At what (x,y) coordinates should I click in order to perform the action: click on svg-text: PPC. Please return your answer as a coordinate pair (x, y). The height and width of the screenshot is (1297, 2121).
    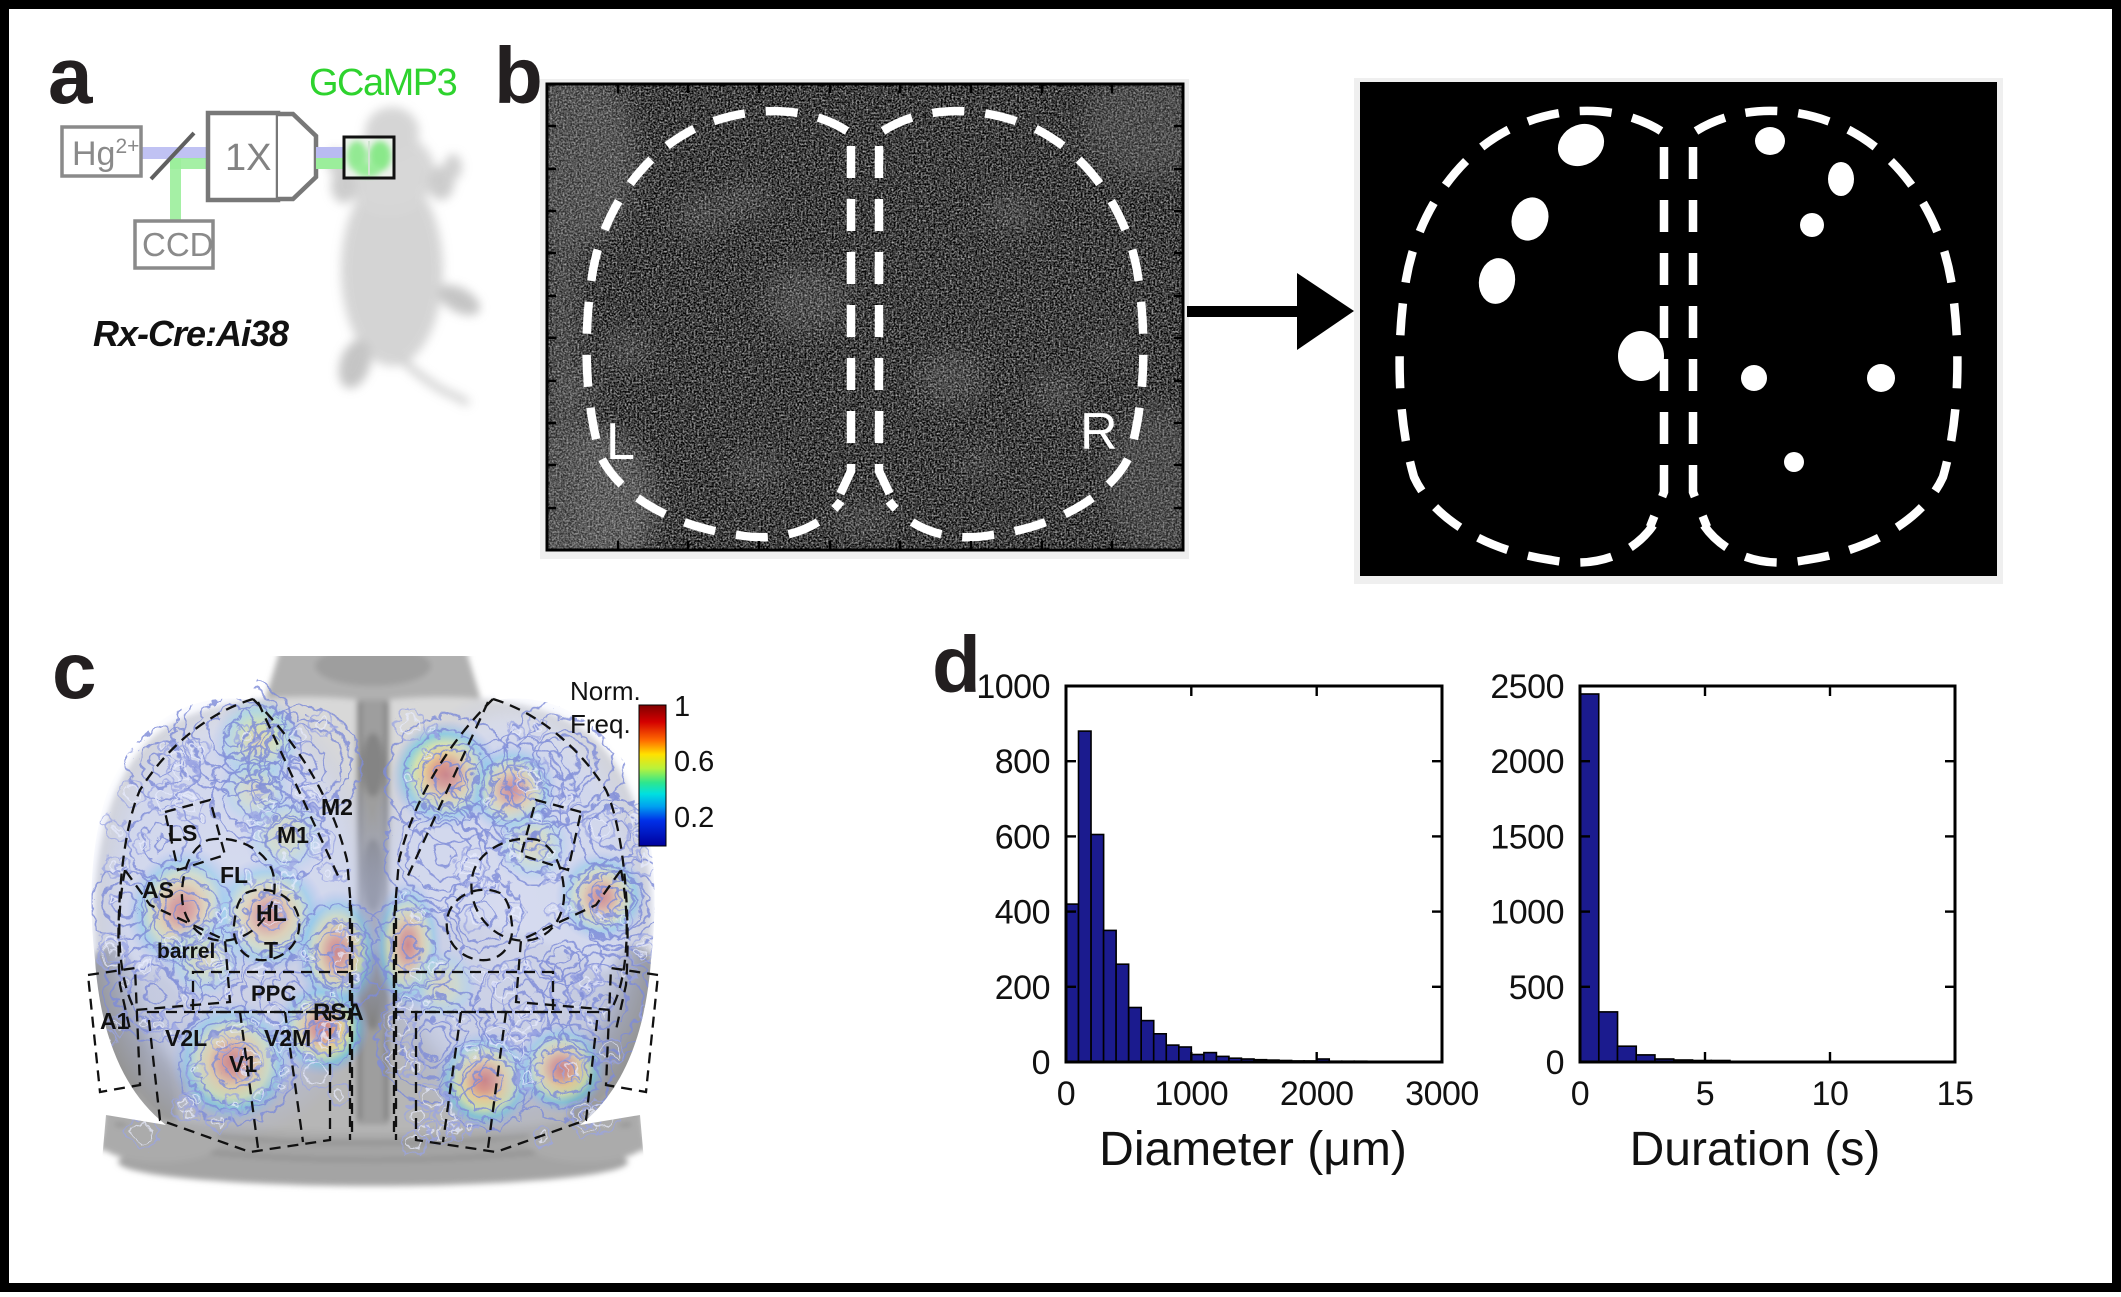
    Looking at the image, I should click on (273, 993).